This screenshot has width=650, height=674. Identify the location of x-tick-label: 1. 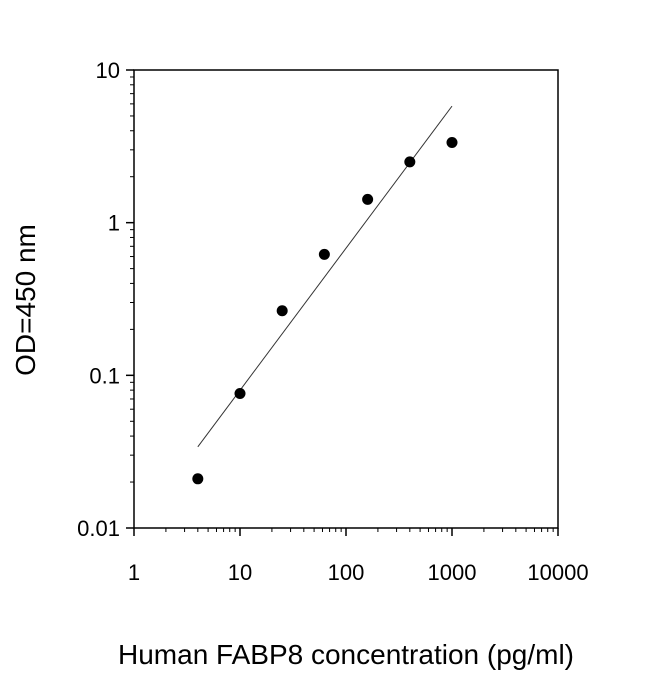
(134, 572).